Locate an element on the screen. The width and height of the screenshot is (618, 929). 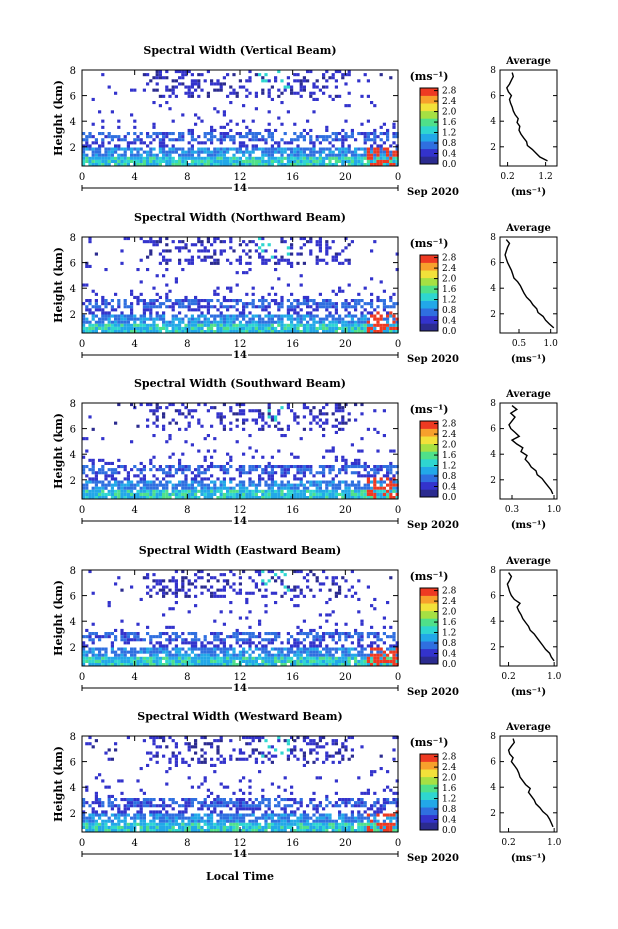
panel-title: Spectral Width (Eastward Beam) is located at coordinates (240, 550).